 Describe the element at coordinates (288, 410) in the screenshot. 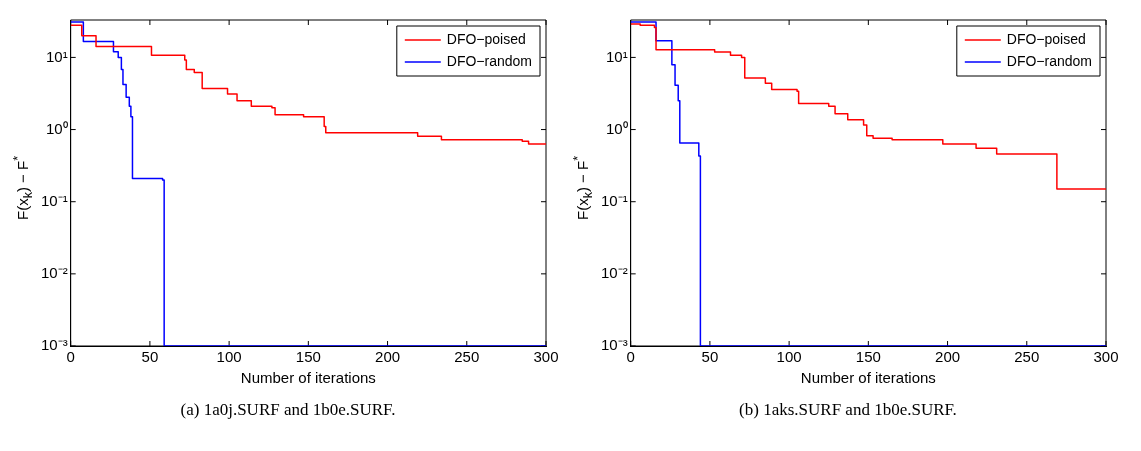

I see `text: (a) 1a0j.SURF and 1b0e.SURF.` at that location.